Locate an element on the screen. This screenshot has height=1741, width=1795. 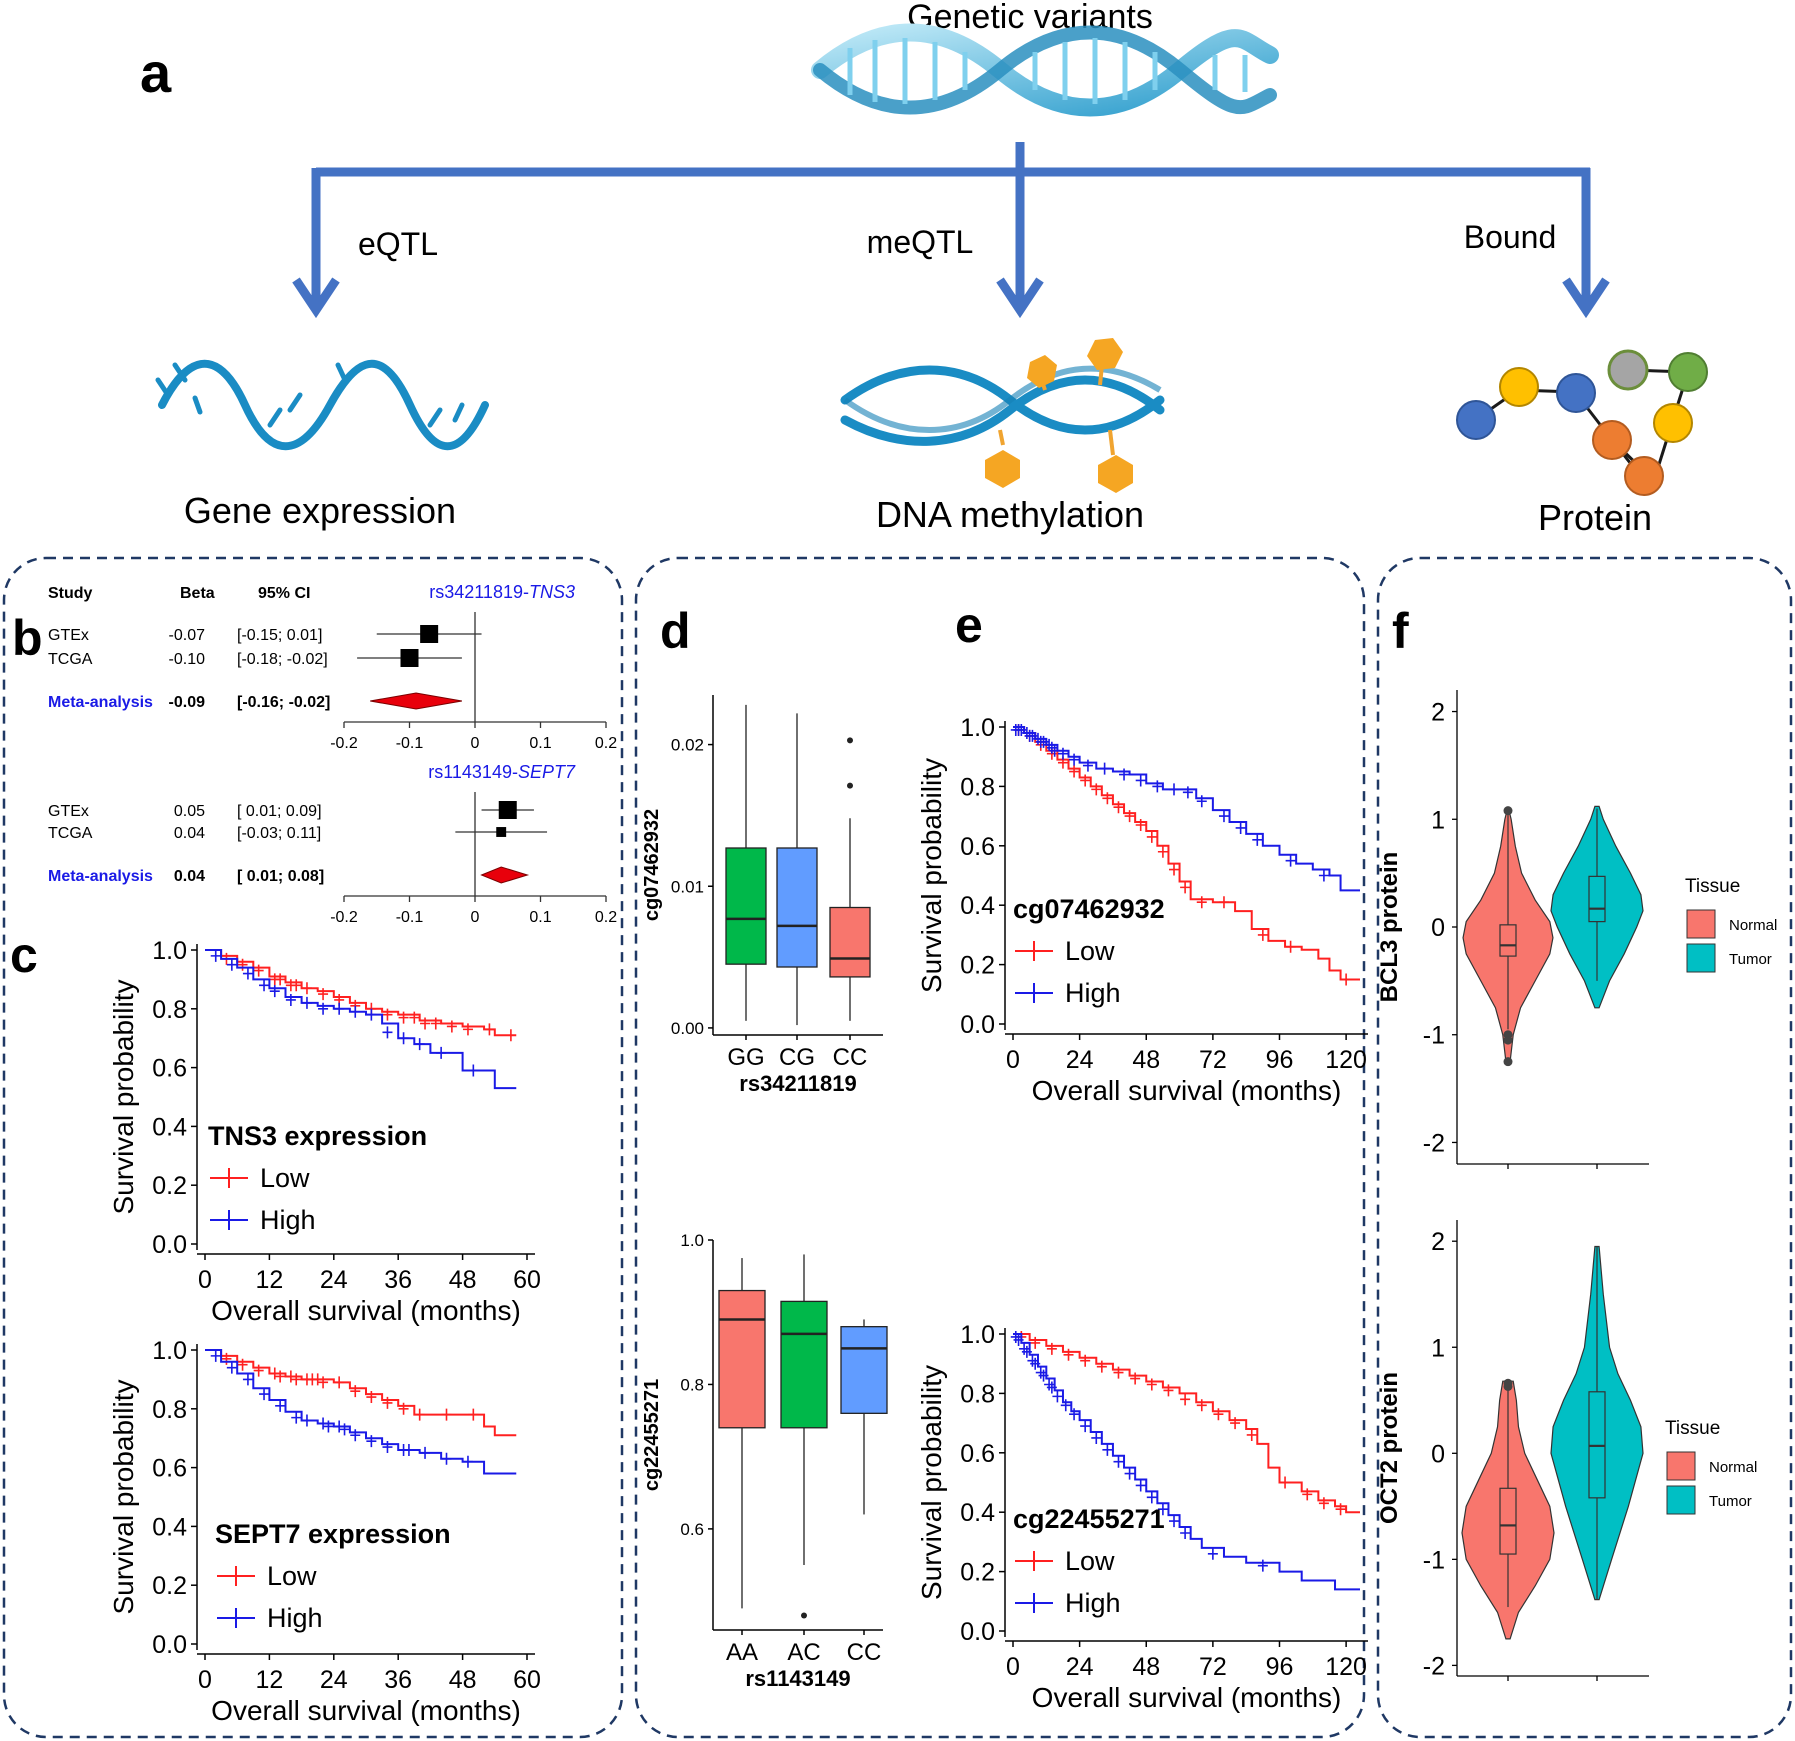
km-x-tick-label: 72 is located at coordinates (1213, 1667).